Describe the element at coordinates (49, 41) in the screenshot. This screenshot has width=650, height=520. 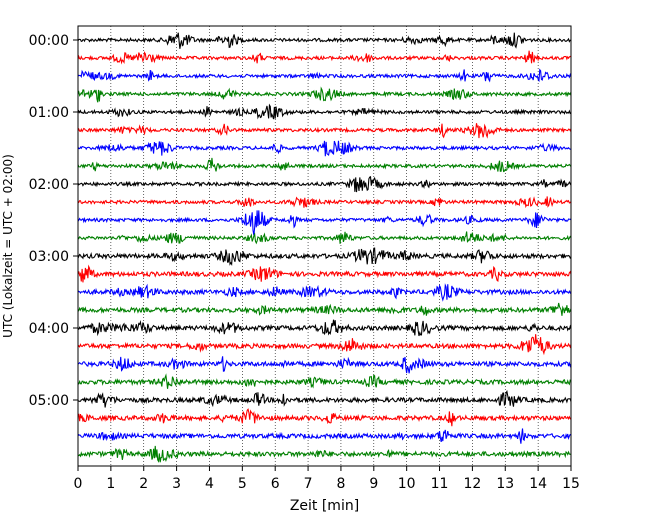
I see `y-tick-label: 00:00` at that location.